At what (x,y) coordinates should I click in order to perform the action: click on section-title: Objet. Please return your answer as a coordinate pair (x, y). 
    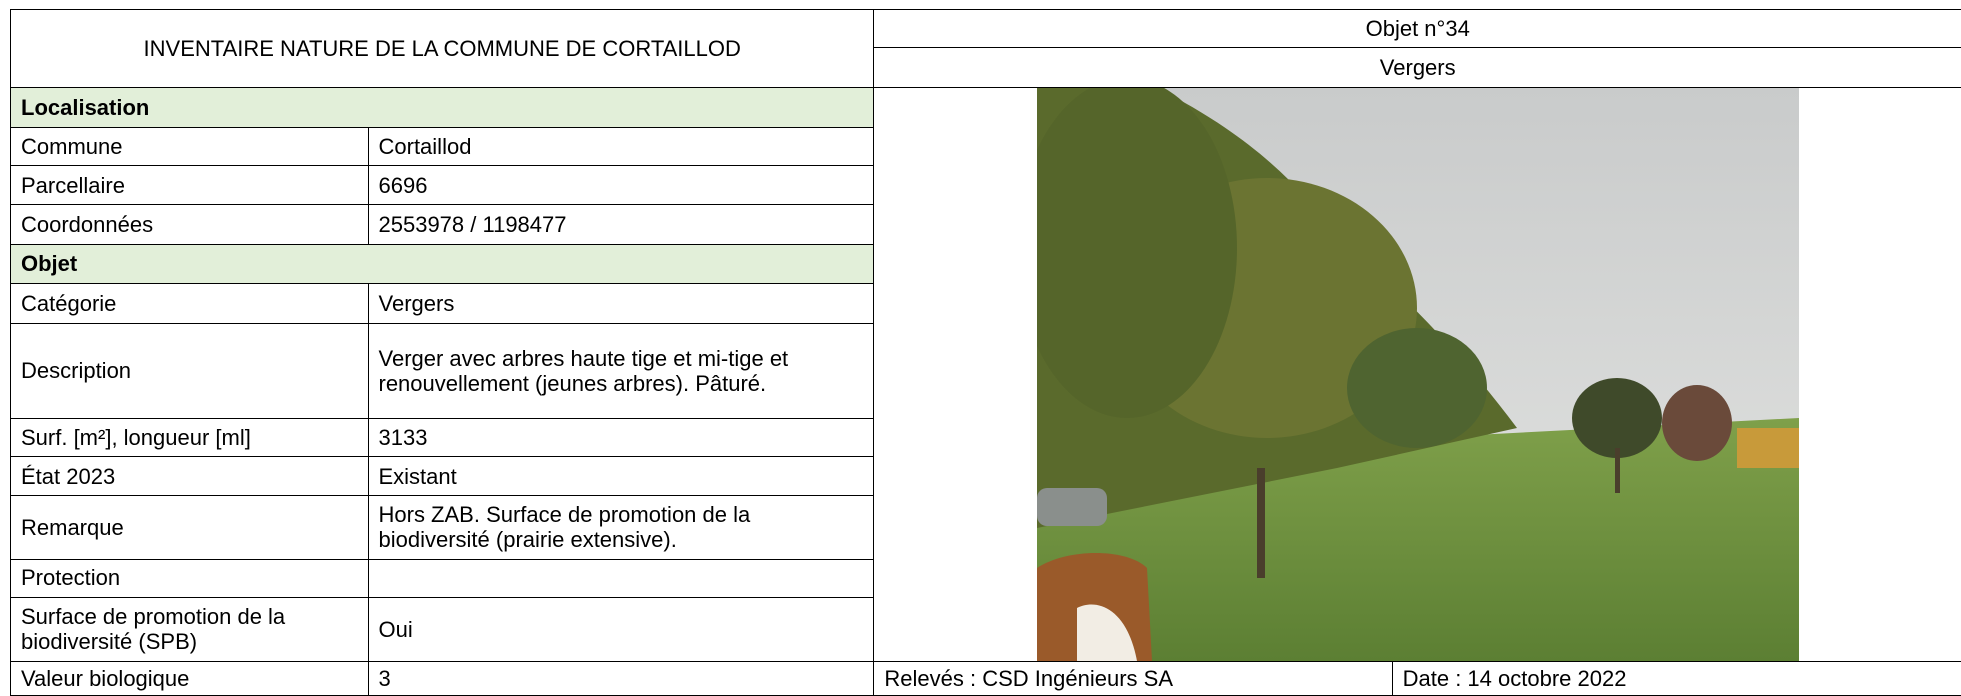
    Looking at the image, I should click on (442, 263).